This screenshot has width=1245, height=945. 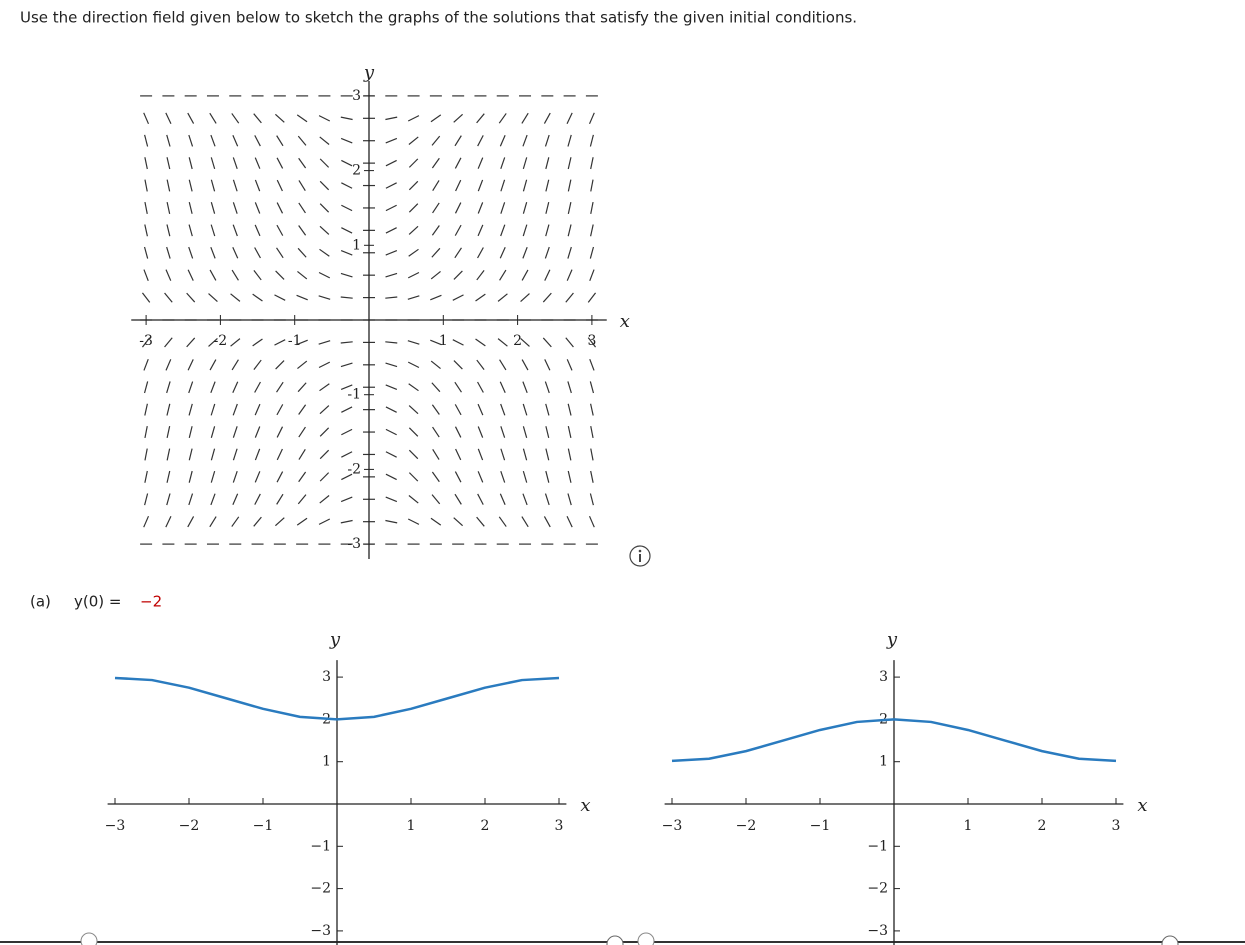 What do you see at coordinates (40, 602) in the screenshot?
I see `part-label: (a)` at bounding box center [40, 602].